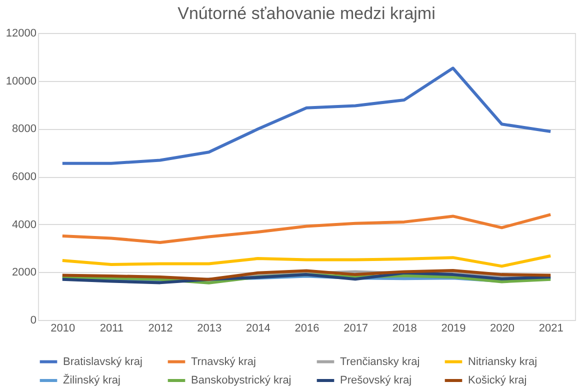  What do you see at coordinates (497, 380) in the screenshot?
I see `legend-label: Košický kraj` at bounding box center [497, 380].